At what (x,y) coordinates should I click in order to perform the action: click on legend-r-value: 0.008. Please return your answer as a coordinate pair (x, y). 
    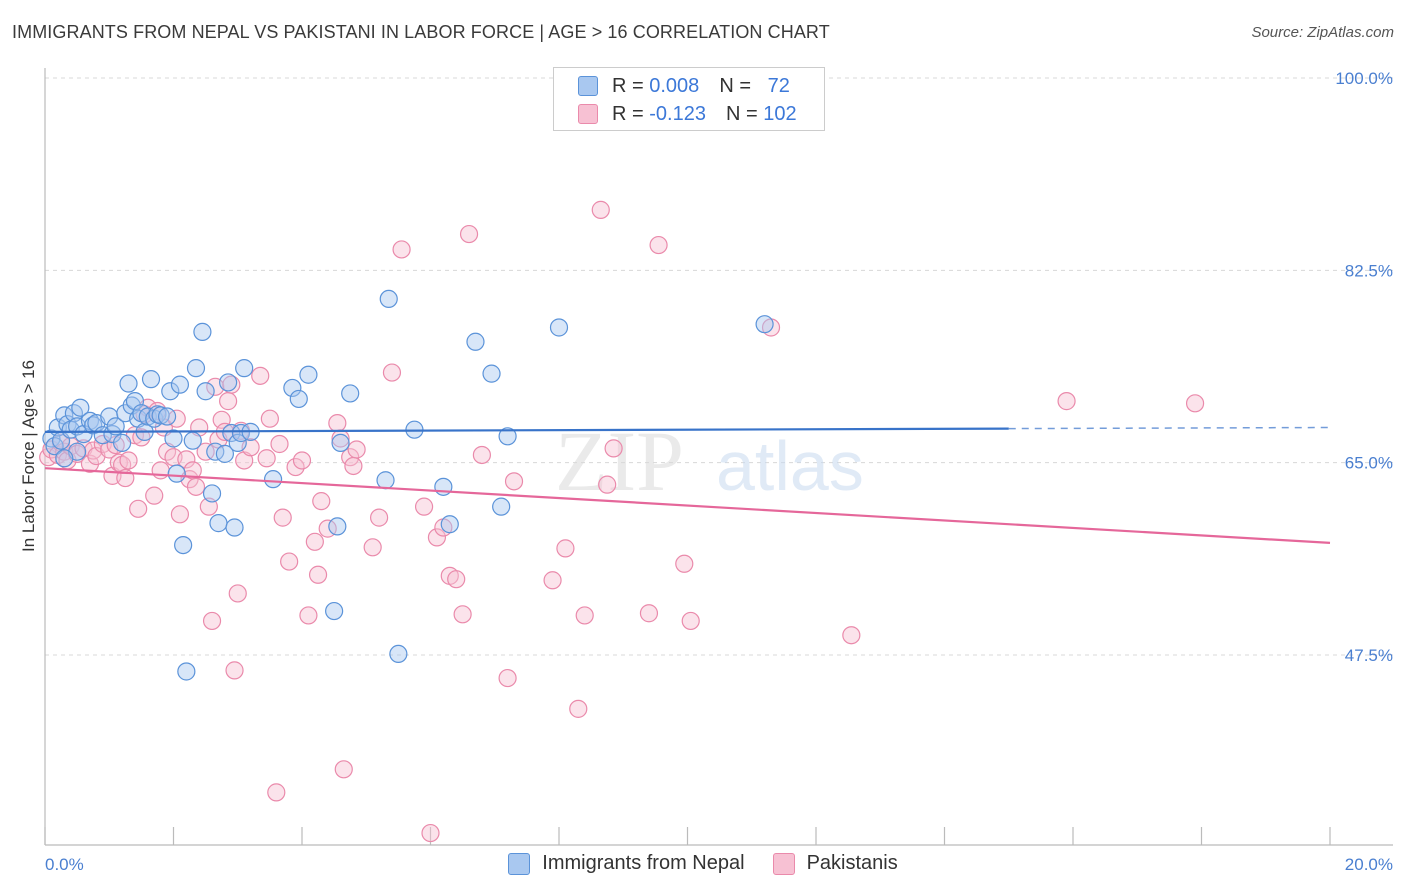
    Looking at the image, I should click on (674, 85).